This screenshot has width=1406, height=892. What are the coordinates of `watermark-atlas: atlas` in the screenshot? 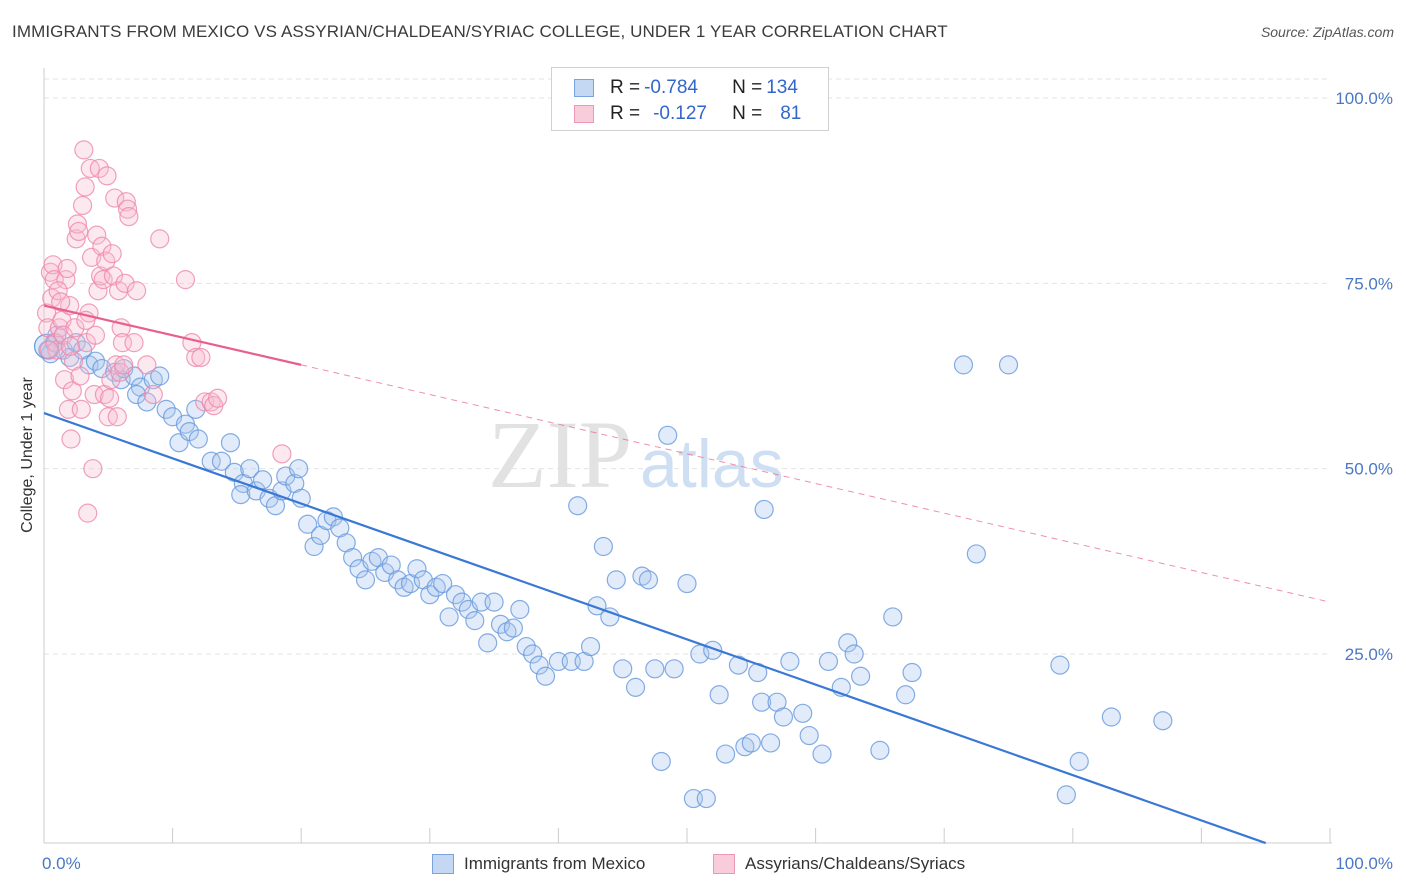 It's located at (712, 464).